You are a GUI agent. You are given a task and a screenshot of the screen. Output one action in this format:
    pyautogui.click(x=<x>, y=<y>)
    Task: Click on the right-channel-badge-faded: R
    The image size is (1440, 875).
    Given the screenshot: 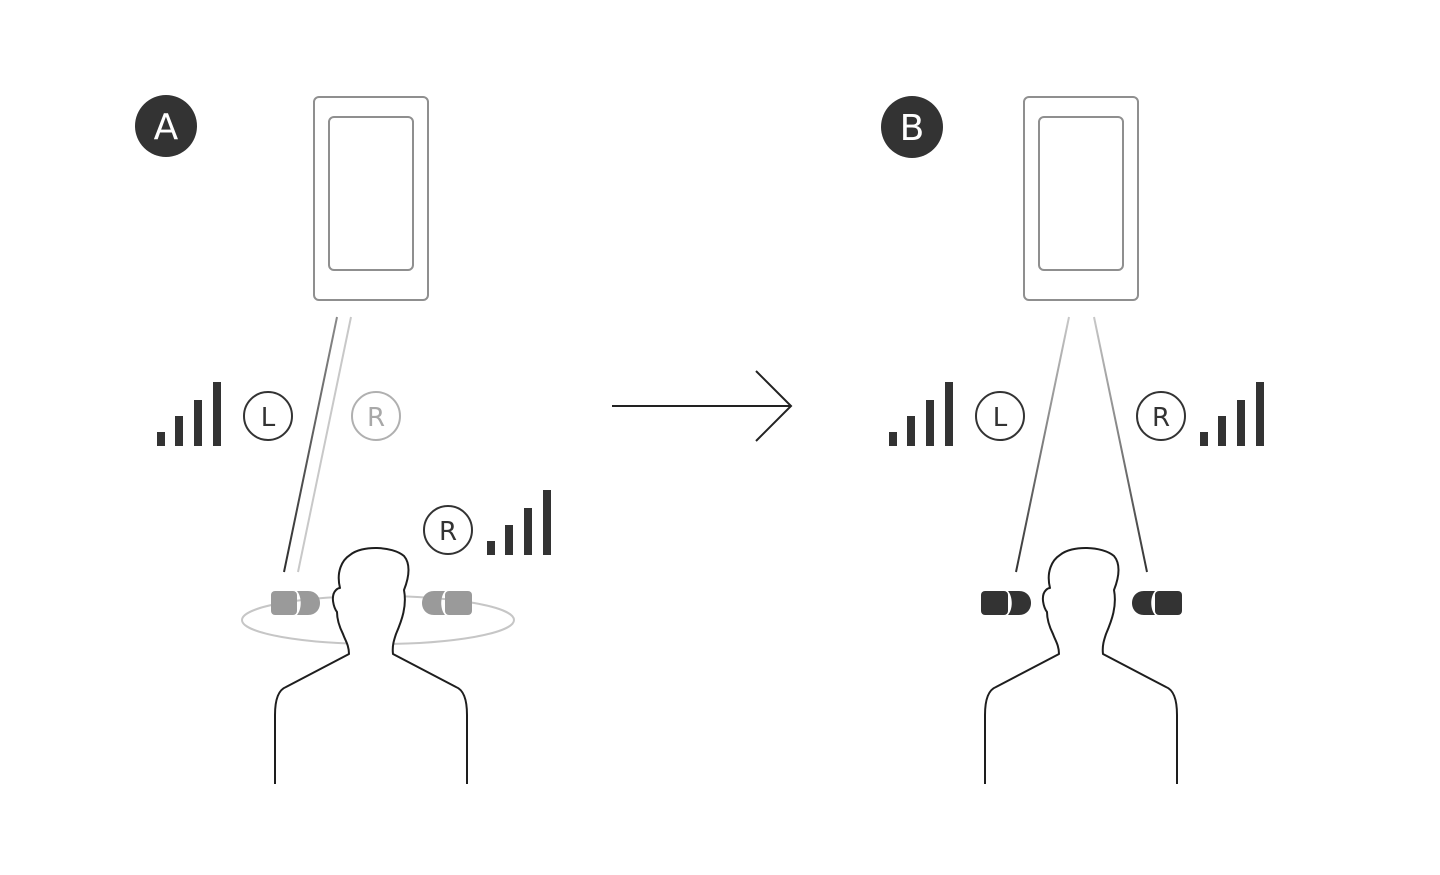 What is the action you would take?
    pyautogui.click(x=376, y=416)
    